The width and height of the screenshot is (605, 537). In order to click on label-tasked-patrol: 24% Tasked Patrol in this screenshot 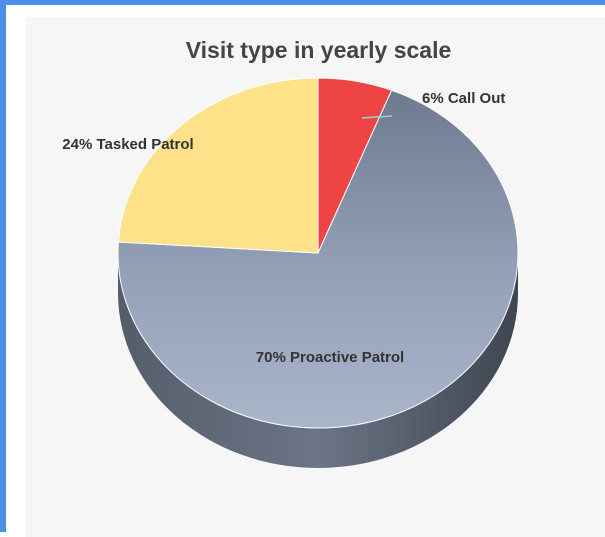, I will do `click(127, 144)`.